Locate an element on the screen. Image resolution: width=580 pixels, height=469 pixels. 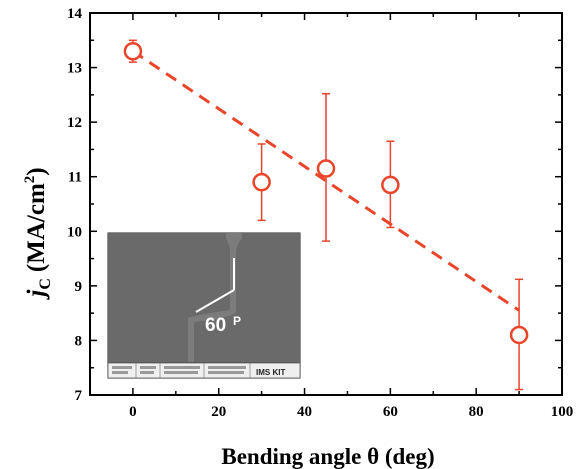
inset-bridge-structure is located at coordinates (215, 297).